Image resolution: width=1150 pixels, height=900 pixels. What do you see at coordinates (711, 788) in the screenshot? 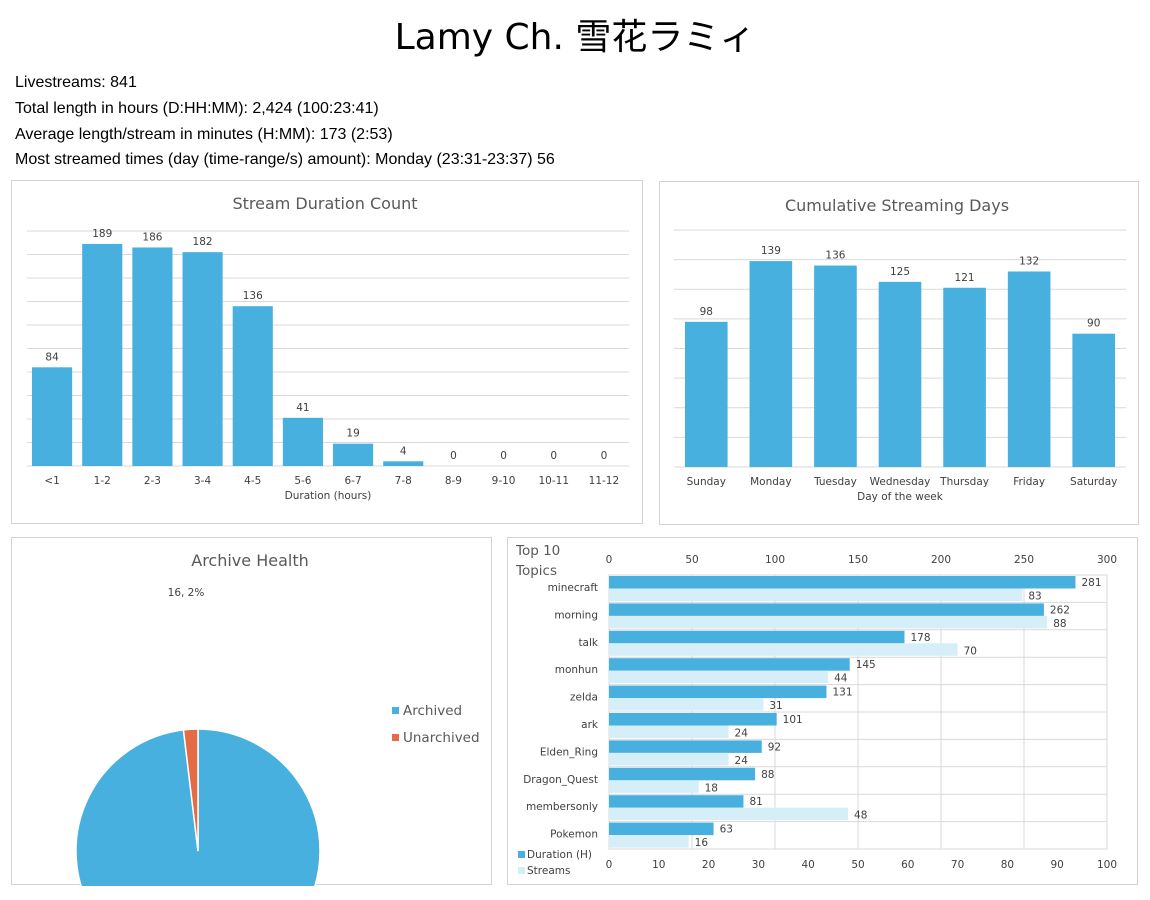
I see `data-label-streams-Dragon_Quest: 18` at bounding box center [711, 788].